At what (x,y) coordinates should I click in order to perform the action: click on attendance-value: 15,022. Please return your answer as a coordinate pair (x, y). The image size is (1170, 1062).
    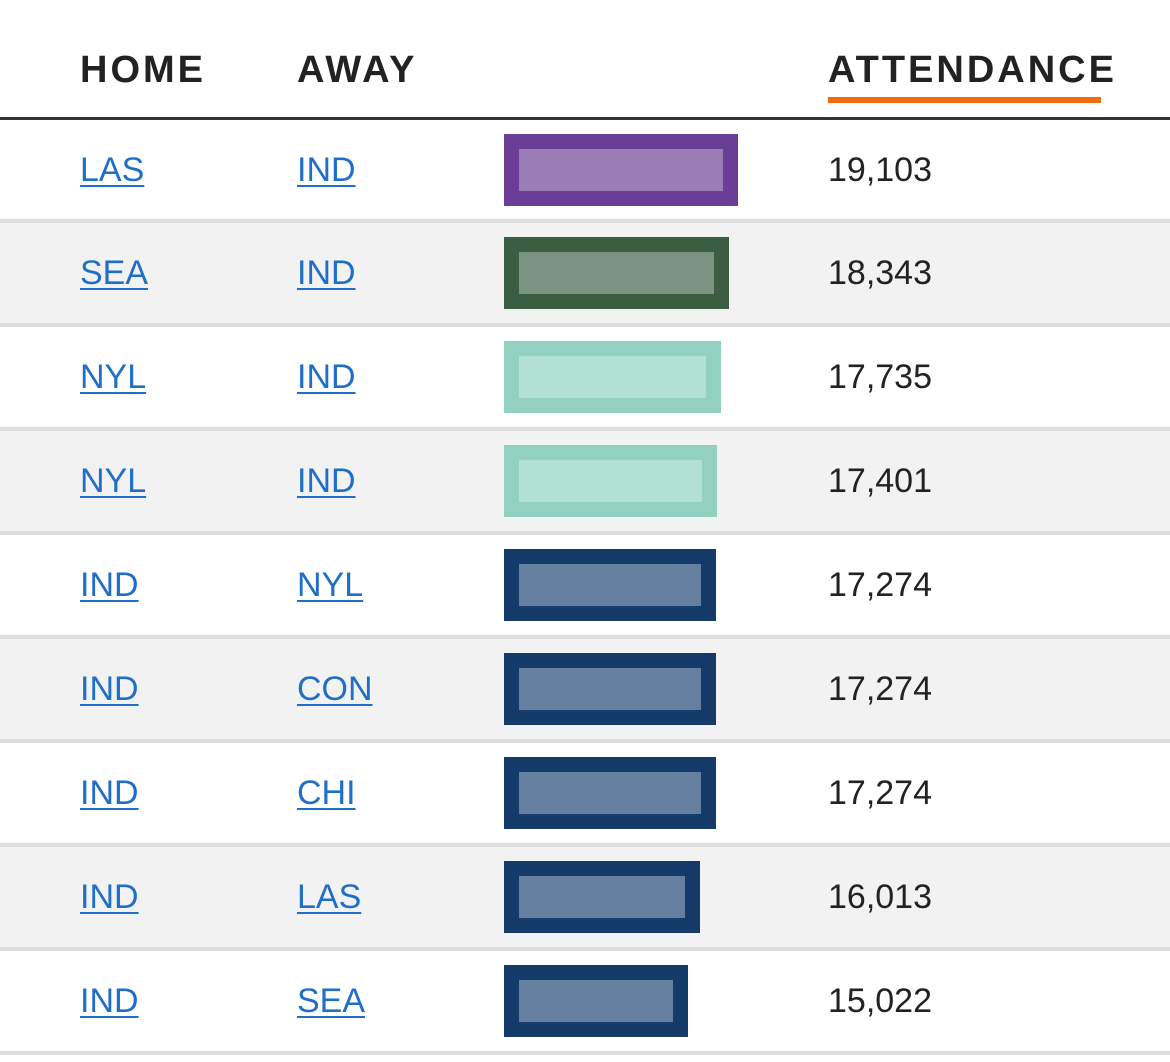
    Looking at the image, I should click on (880, 1001).